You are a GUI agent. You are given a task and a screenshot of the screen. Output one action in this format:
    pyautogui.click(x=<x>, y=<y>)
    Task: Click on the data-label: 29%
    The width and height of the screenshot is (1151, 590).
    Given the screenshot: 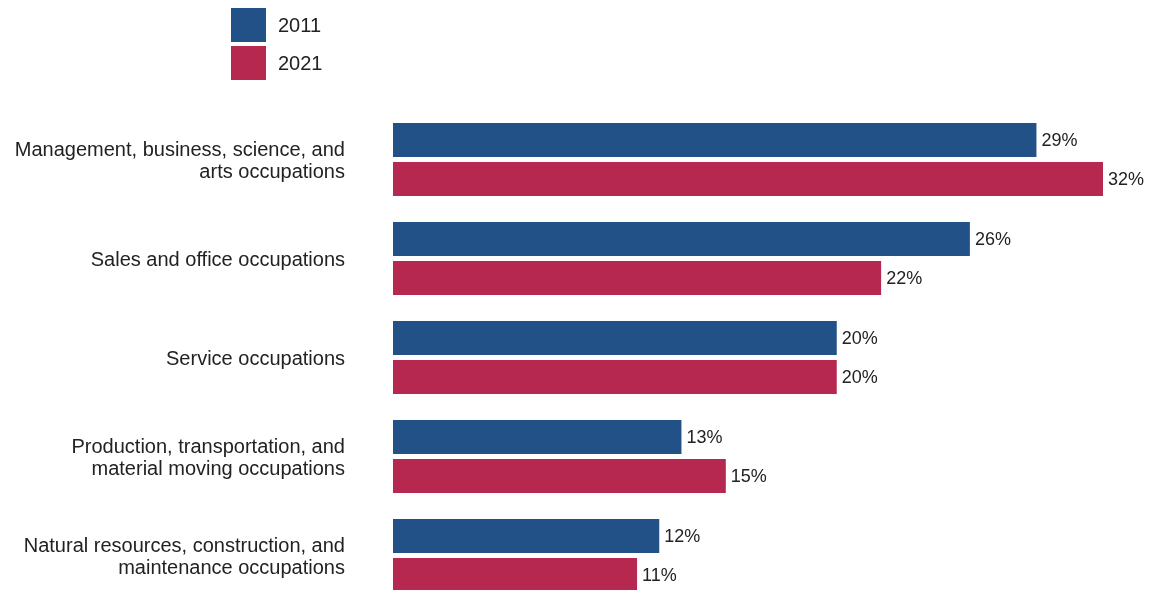 What is the action you would take?
    pyautogui.click(x=1059, y=140)
    